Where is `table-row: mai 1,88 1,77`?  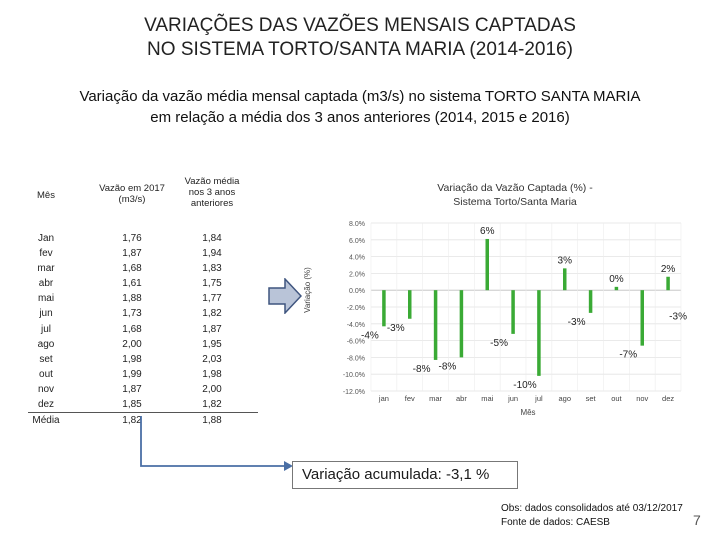 table-row: mai 1,88 1,77 is located at coordinates (143, 298).